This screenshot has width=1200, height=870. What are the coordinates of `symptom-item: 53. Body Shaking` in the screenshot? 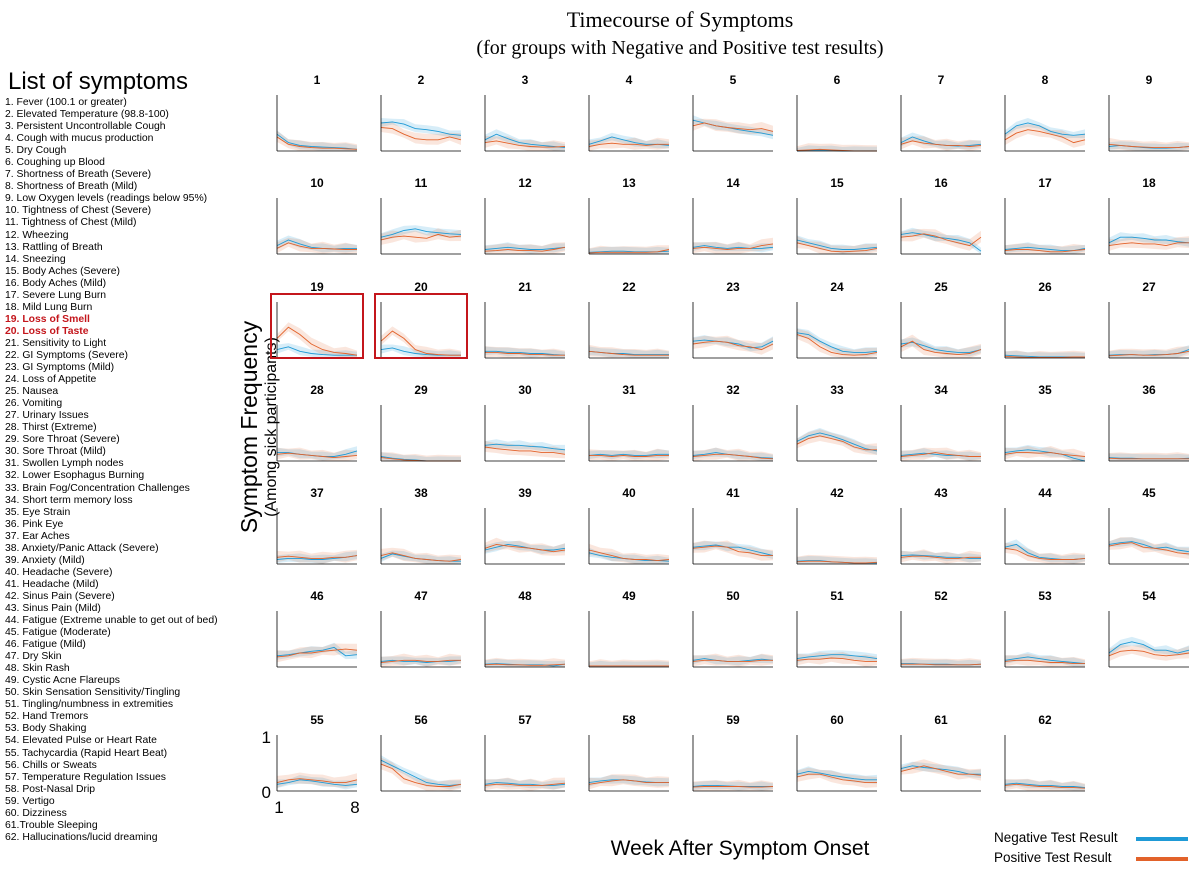 It's located at (46, 729).